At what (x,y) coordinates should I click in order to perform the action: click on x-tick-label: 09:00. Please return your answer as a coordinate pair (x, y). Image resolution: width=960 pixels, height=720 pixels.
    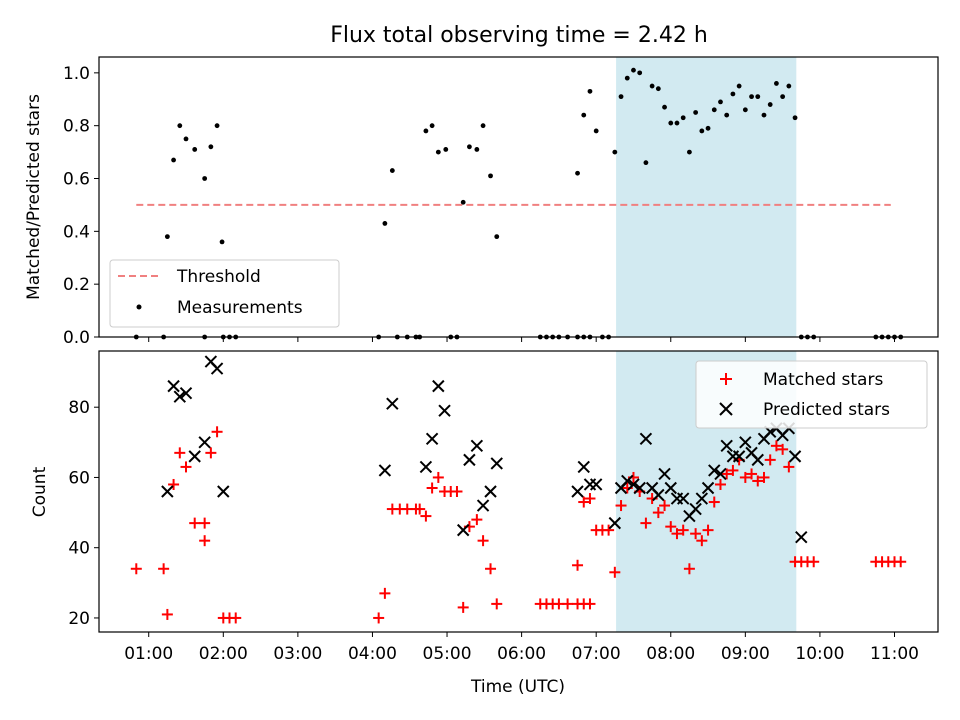
    Looking at the image, I should click on (745, 654).